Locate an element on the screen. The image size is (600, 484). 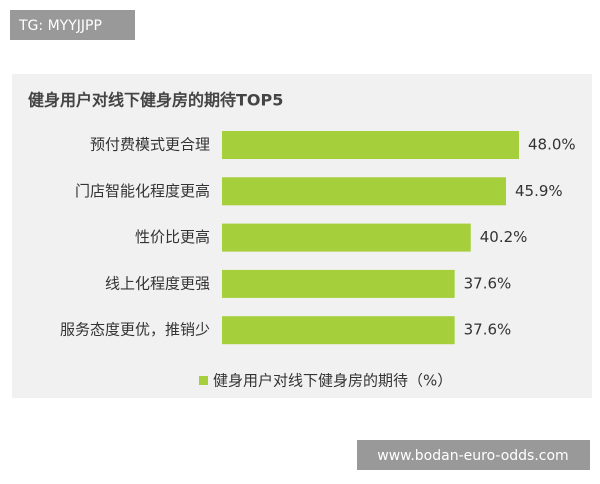
watermark-text: www.bodan-euro-odds.com is located at coordinates (472, 456).